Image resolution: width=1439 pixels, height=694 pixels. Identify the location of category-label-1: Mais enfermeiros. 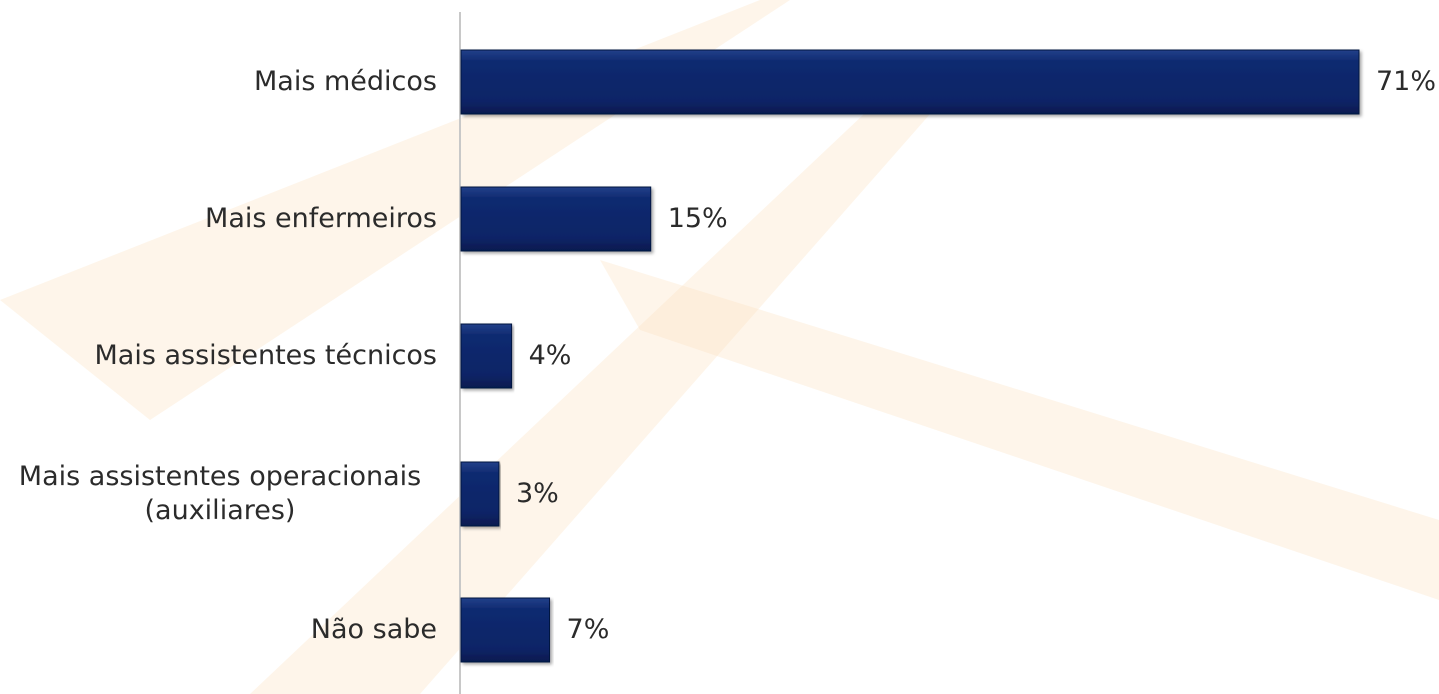
(321, 218).